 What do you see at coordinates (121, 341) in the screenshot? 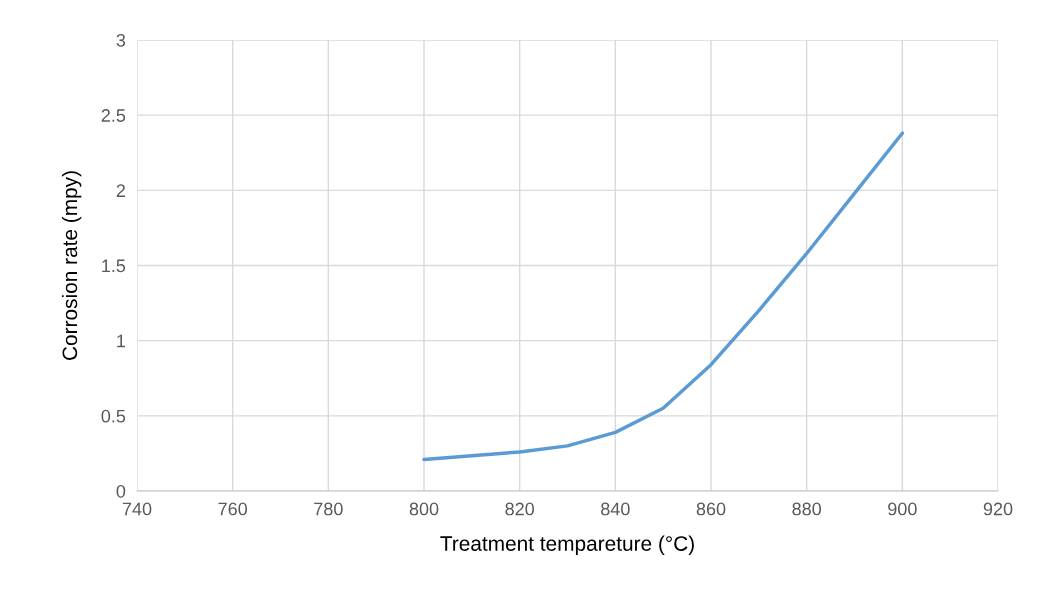
I see `y-tick-label: 1` at bounding box center [121, 341].